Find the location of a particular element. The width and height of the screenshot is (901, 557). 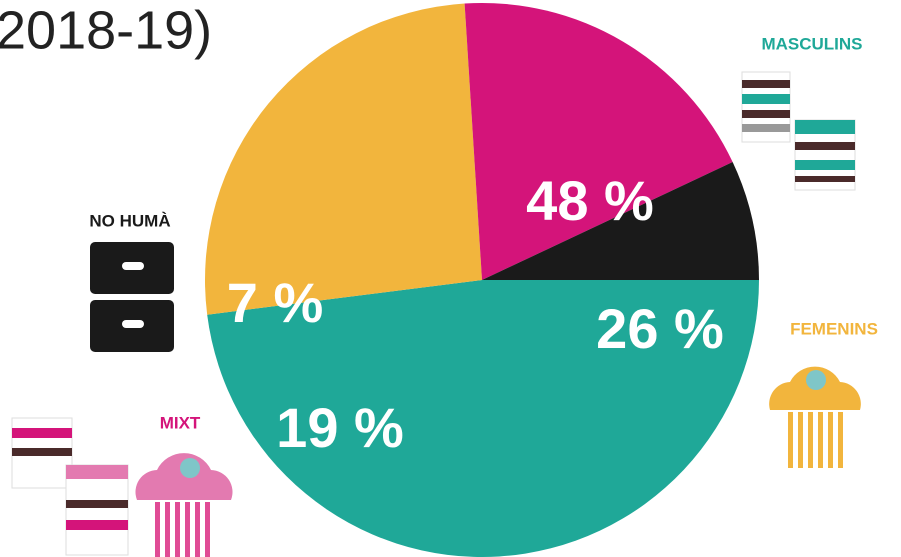

value-label: 48 % is located at coordinates (590, 200).